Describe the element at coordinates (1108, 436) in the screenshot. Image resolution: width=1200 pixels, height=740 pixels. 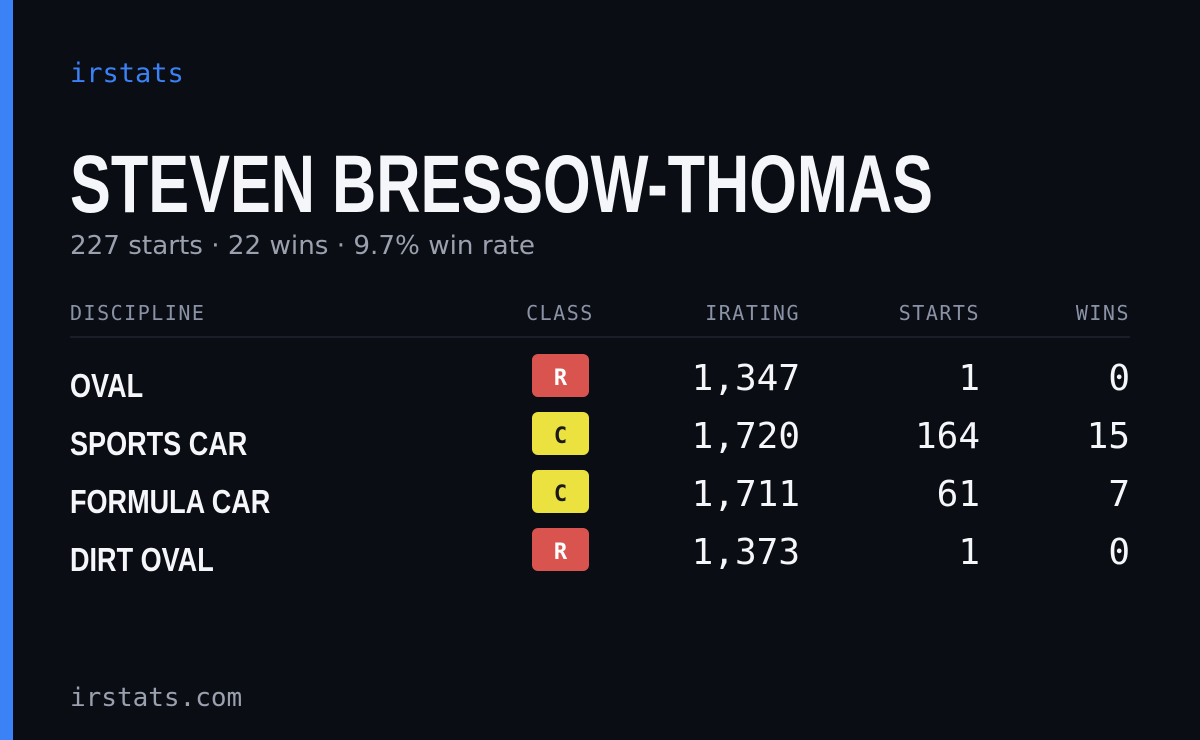
I see `wins: 15` at that location.